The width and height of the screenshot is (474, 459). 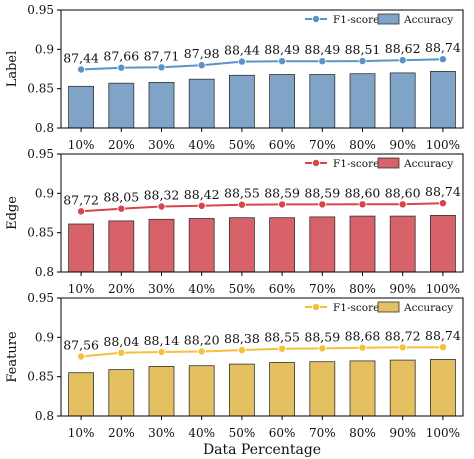 I want to click on f1-data-label: 88,49, so click(x=322, y=49).